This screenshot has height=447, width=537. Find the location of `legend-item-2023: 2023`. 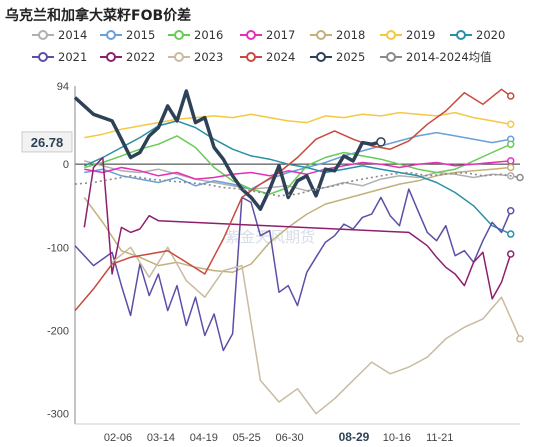

legend-item-2023: 2023 is located at coordinates (195, 57).